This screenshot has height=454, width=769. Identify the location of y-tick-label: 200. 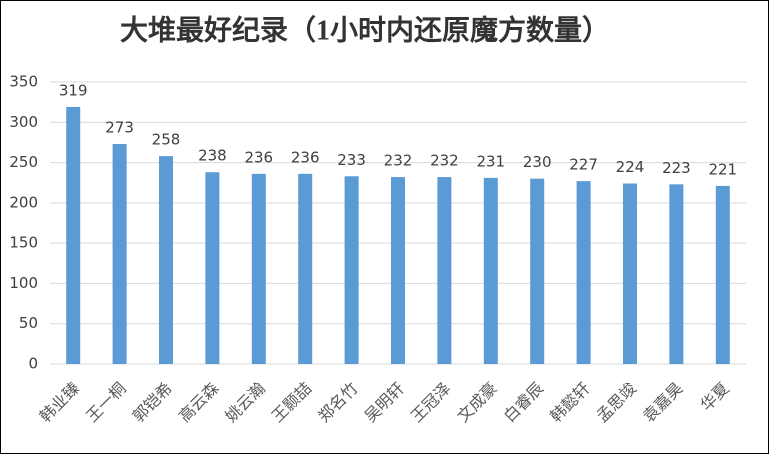
(23, 202).